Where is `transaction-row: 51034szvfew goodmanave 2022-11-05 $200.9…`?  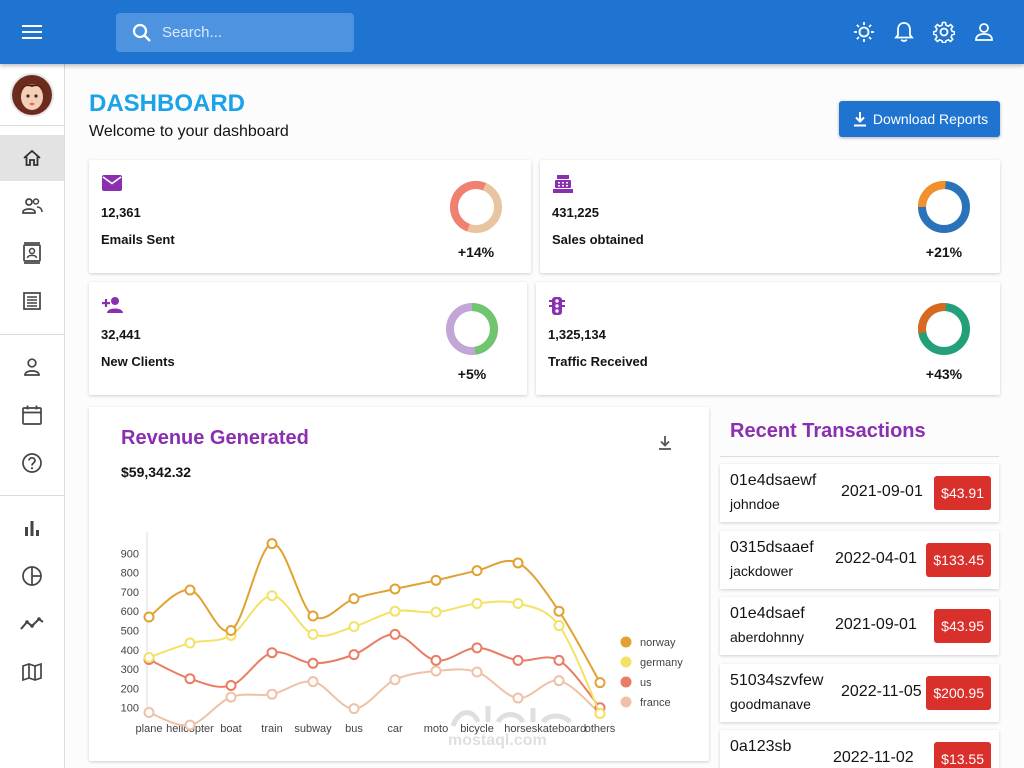
transaction-row: 51034szvfew goodmanave 2022-11-05 $200.9… is located at coordinates (859, 693).